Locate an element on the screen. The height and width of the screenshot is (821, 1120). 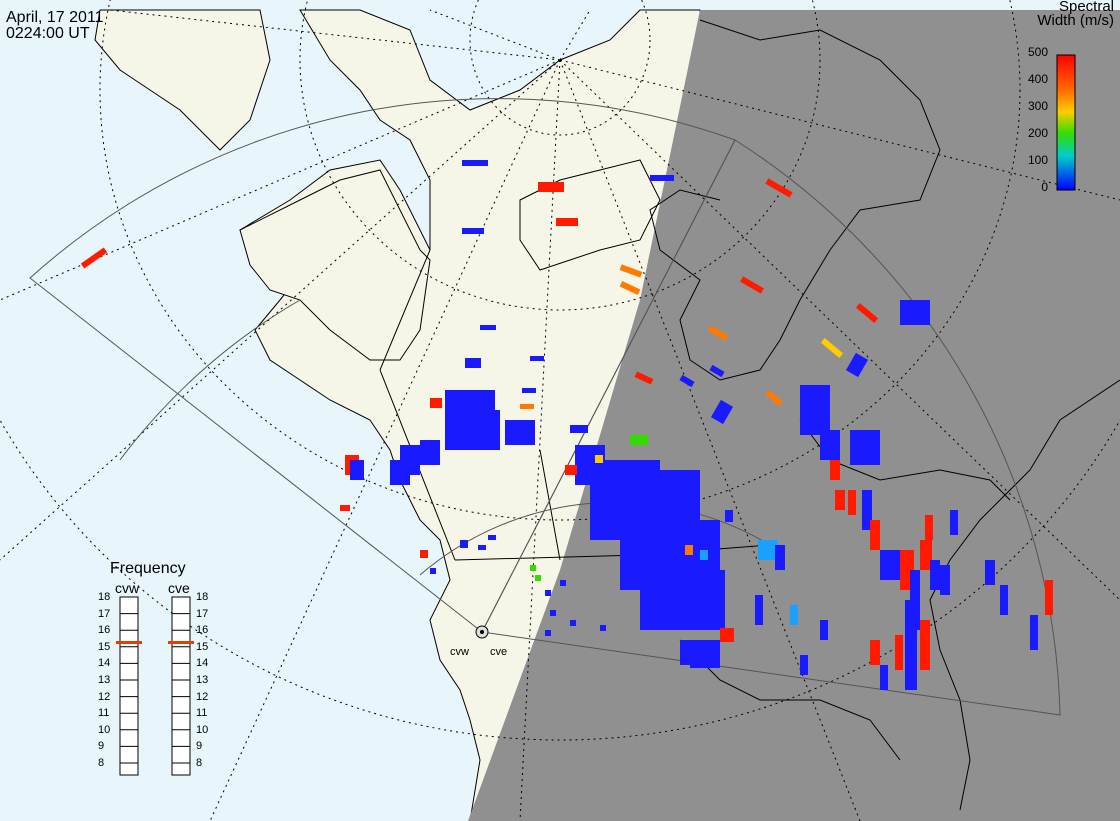
frequency-level-right: 14 is located at coordinates (202, 663).